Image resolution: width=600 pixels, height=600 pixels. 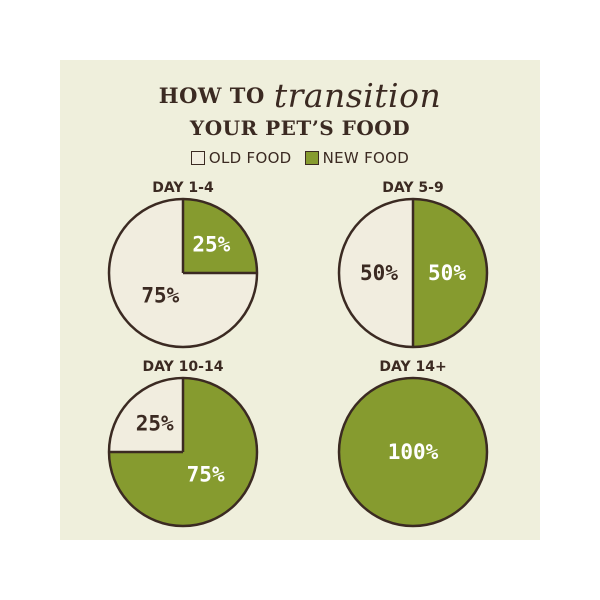 What do you see at coordinates (250, 158) in the screenshot?
I see `legend-label-old-food: OLD FOOD` at bounding box center [250, 158].